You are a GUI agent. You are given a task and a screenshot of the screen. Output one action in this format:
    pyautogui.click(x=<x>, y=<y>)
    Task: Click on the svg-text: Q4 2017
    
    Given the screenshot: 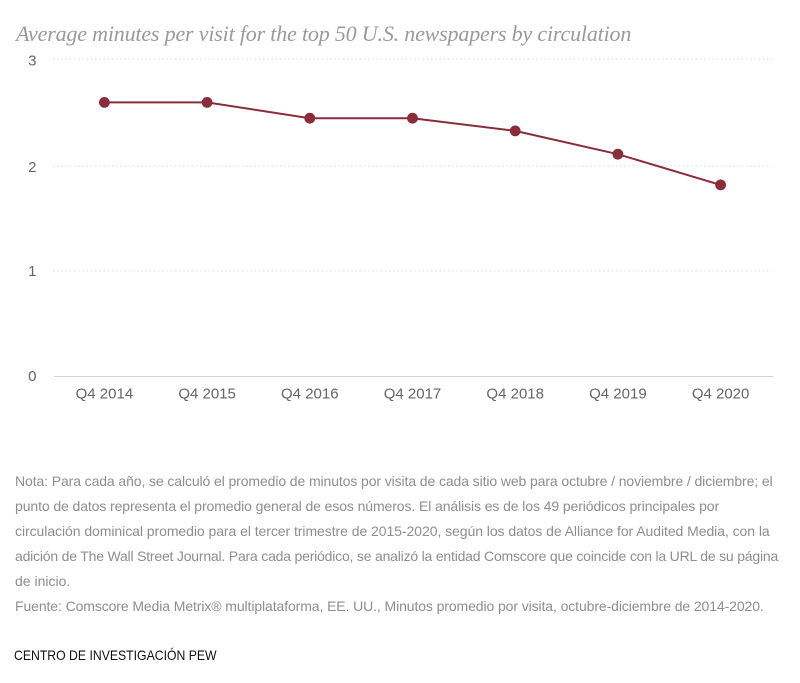 What is the action you would take?
    pyautogui.click(x=413, y=394)
    